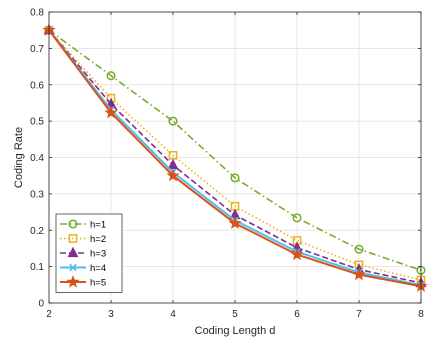 The image size is (430, 341). What do you see at coordinates (37, 194) in the screenshot?
I see `y-tick-label: 0.3` at bounding box center [37, 194].